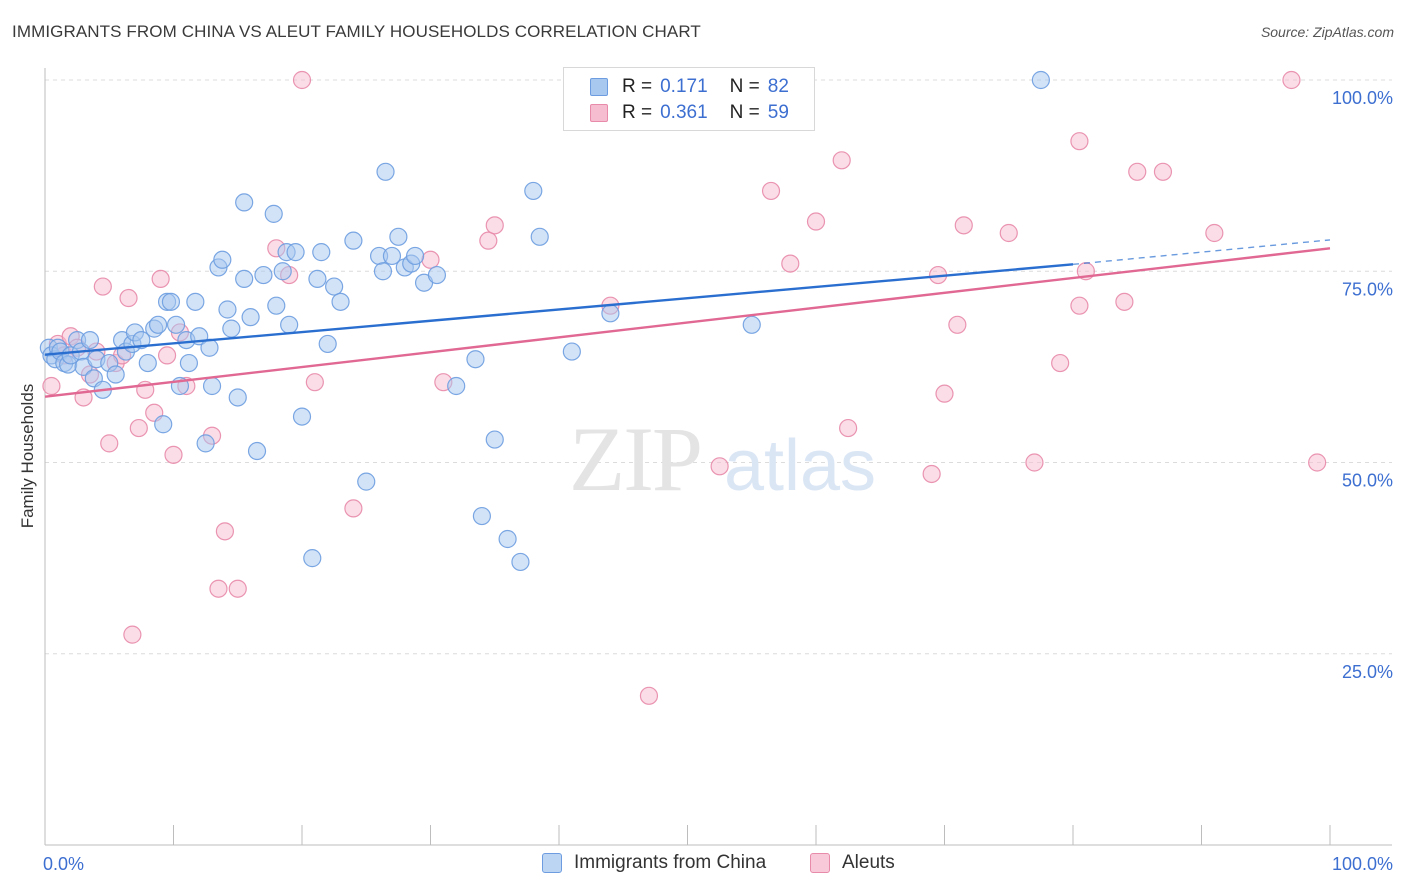 The height and width of the screenshot is (892, 1406). Describe the element at coordinates (744, 112) in the screenshot. I see `legend-n-label: N =` at that location.